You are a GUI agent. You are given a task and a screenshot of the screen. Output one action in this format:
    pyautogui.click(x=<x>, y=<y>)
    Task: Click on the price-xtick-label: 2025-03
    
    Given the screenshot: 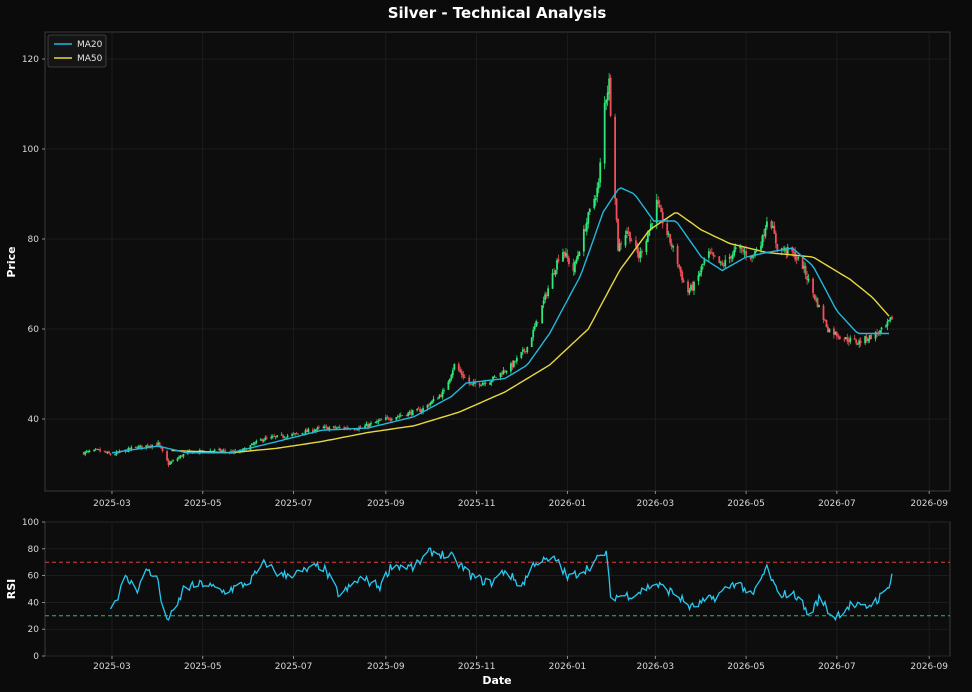 What is the action you would take?
    pyautogui.click(x=112, y=504)
    